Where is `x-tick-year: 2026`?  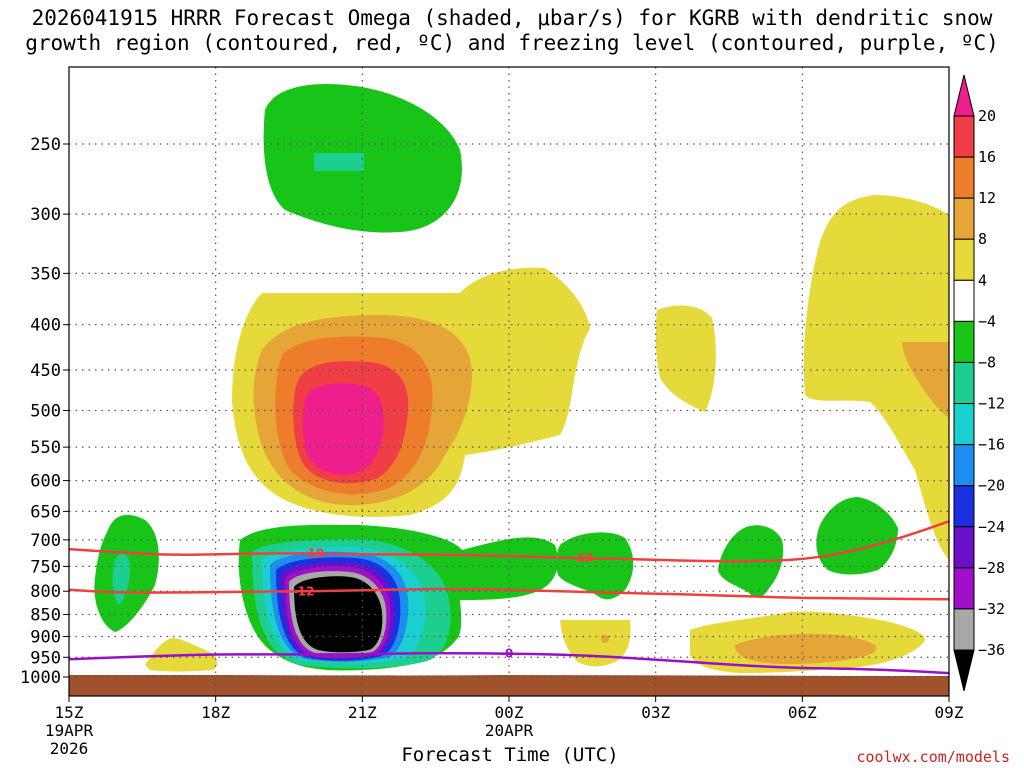 x-tick-year: 2026 is located at coordinates (69, 748).